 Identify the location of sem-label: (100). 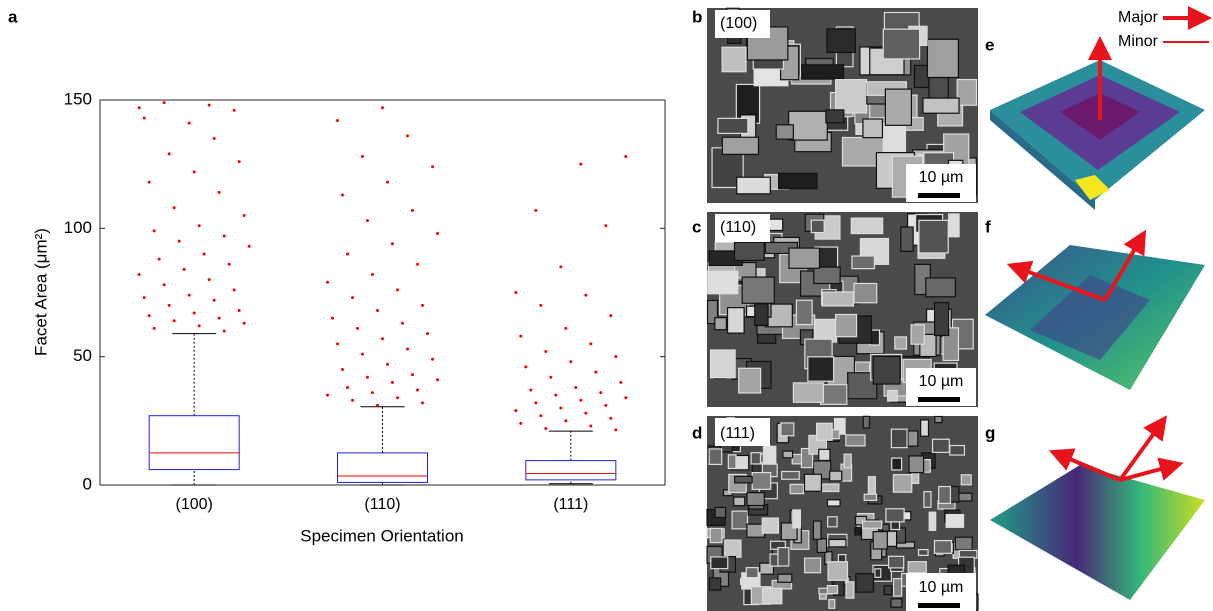
(738, 23).